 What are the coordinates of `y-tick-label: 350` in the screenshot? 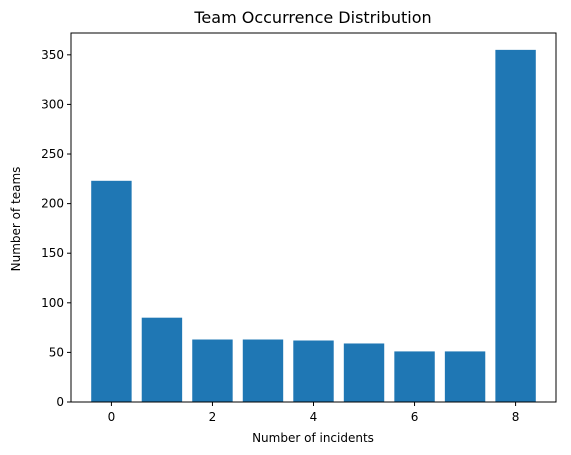 It's located at (52, 55).